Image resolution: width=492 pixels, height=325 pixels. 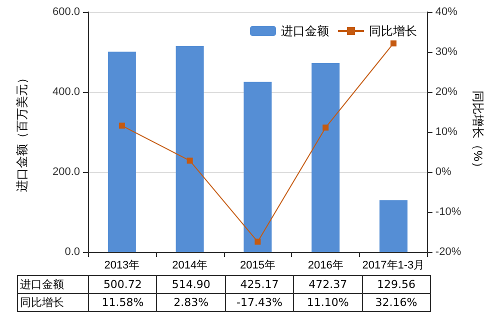 I want to click on y-tick-label: 400.0, so click(x=66, y=92).